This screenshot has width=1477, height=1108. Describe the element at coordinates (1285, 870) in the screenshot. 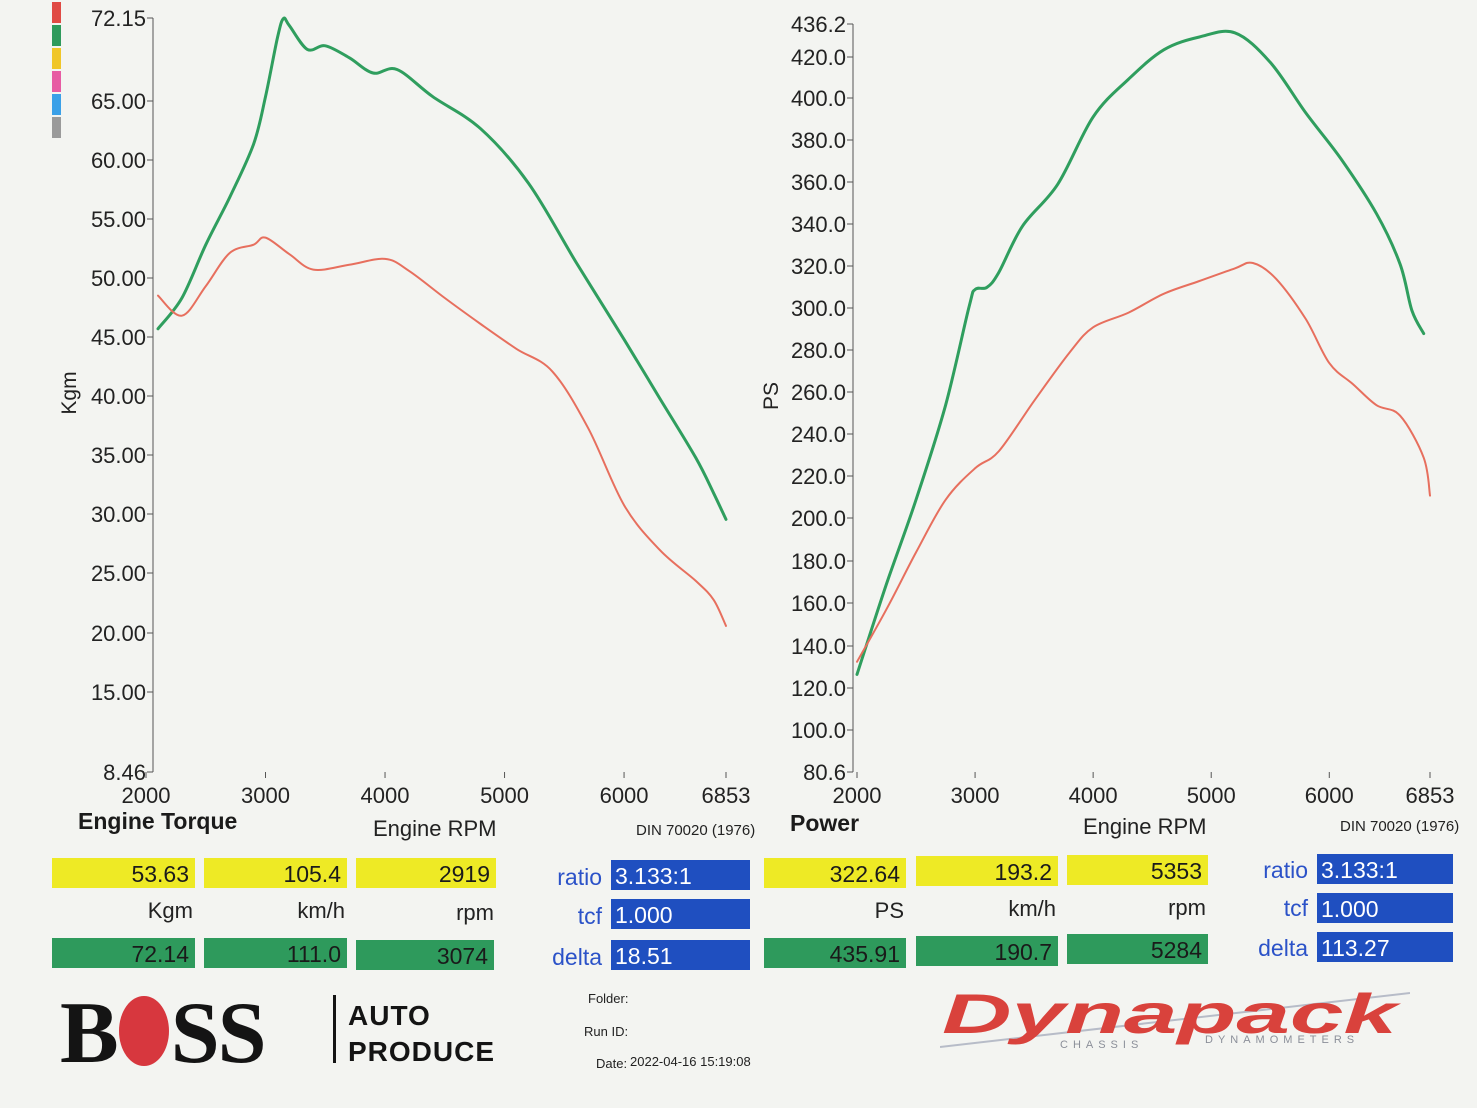

I see `power-ratio-label: ratio` at that location.